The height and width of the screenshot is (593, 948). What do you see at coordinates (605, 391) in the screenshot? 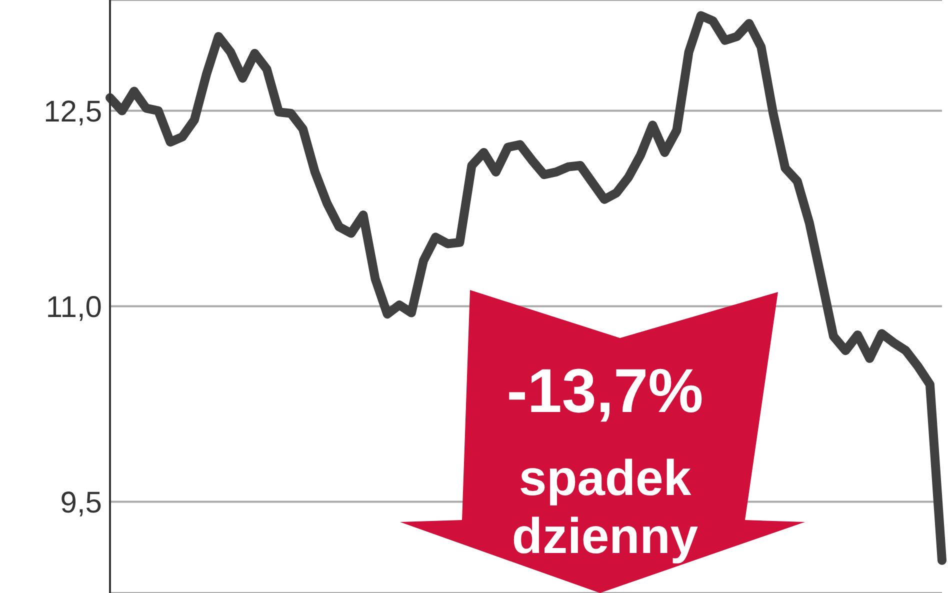
I see `annotation: -13,7%` at bounding box center [605, 391].